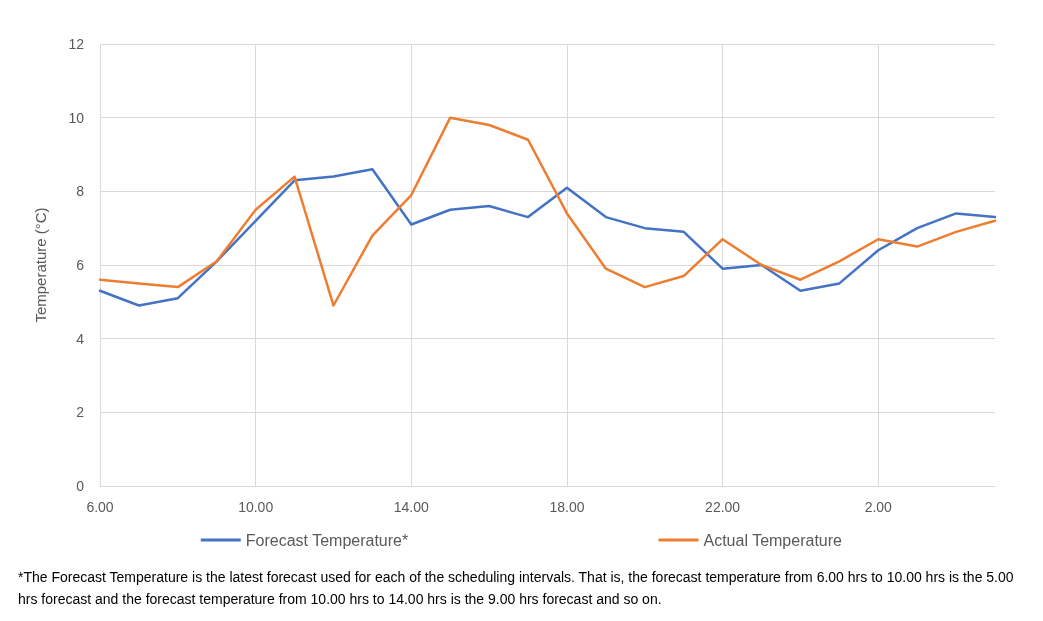 The image size is (1043, 621). What do you see at coordinates (80, 191) in the screenshot?
I see `y-tick-label: 8` at bounding box center [80, 191].